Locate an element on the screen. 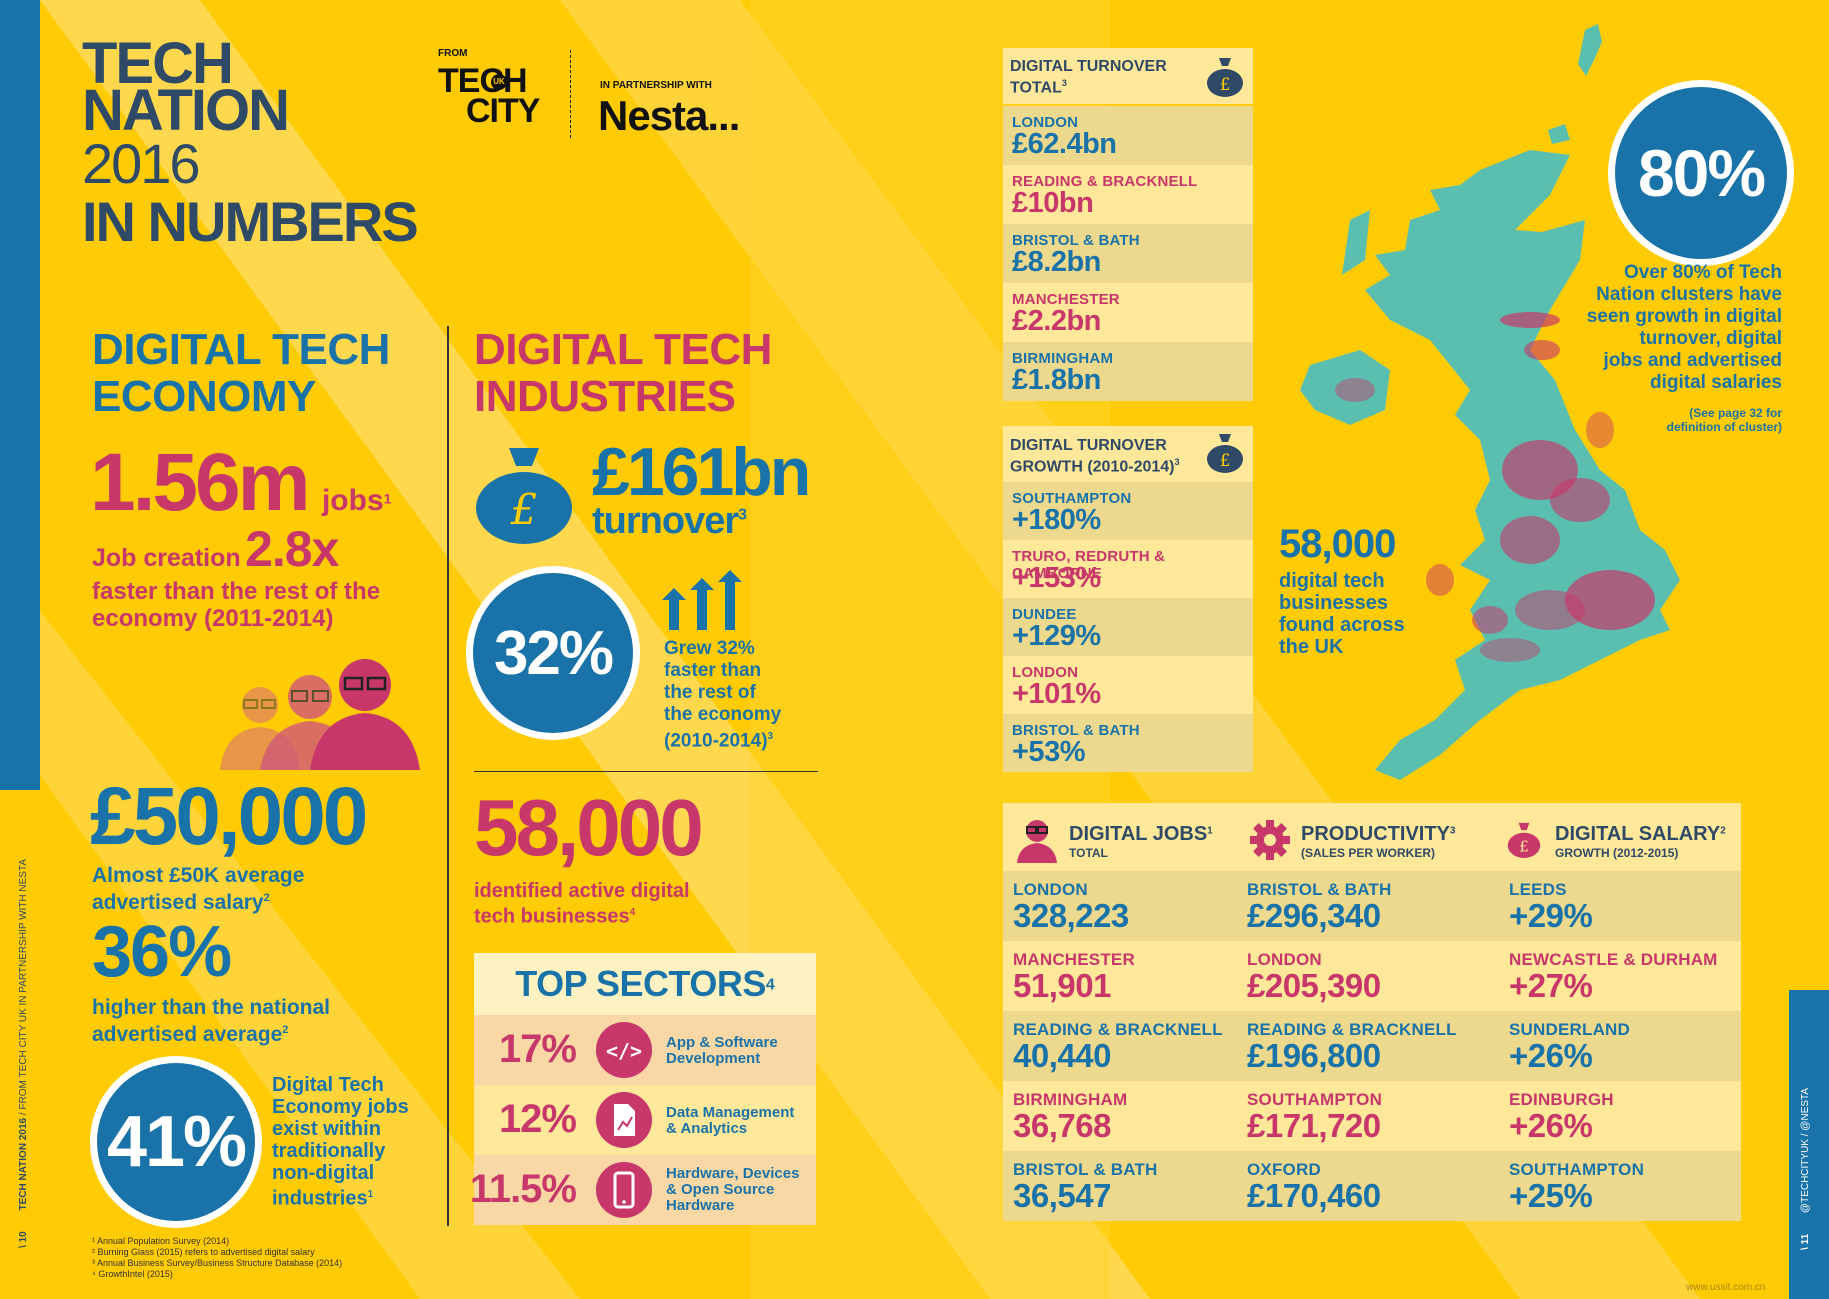  growth-arrows-icon is located at coordinates (702, 600).